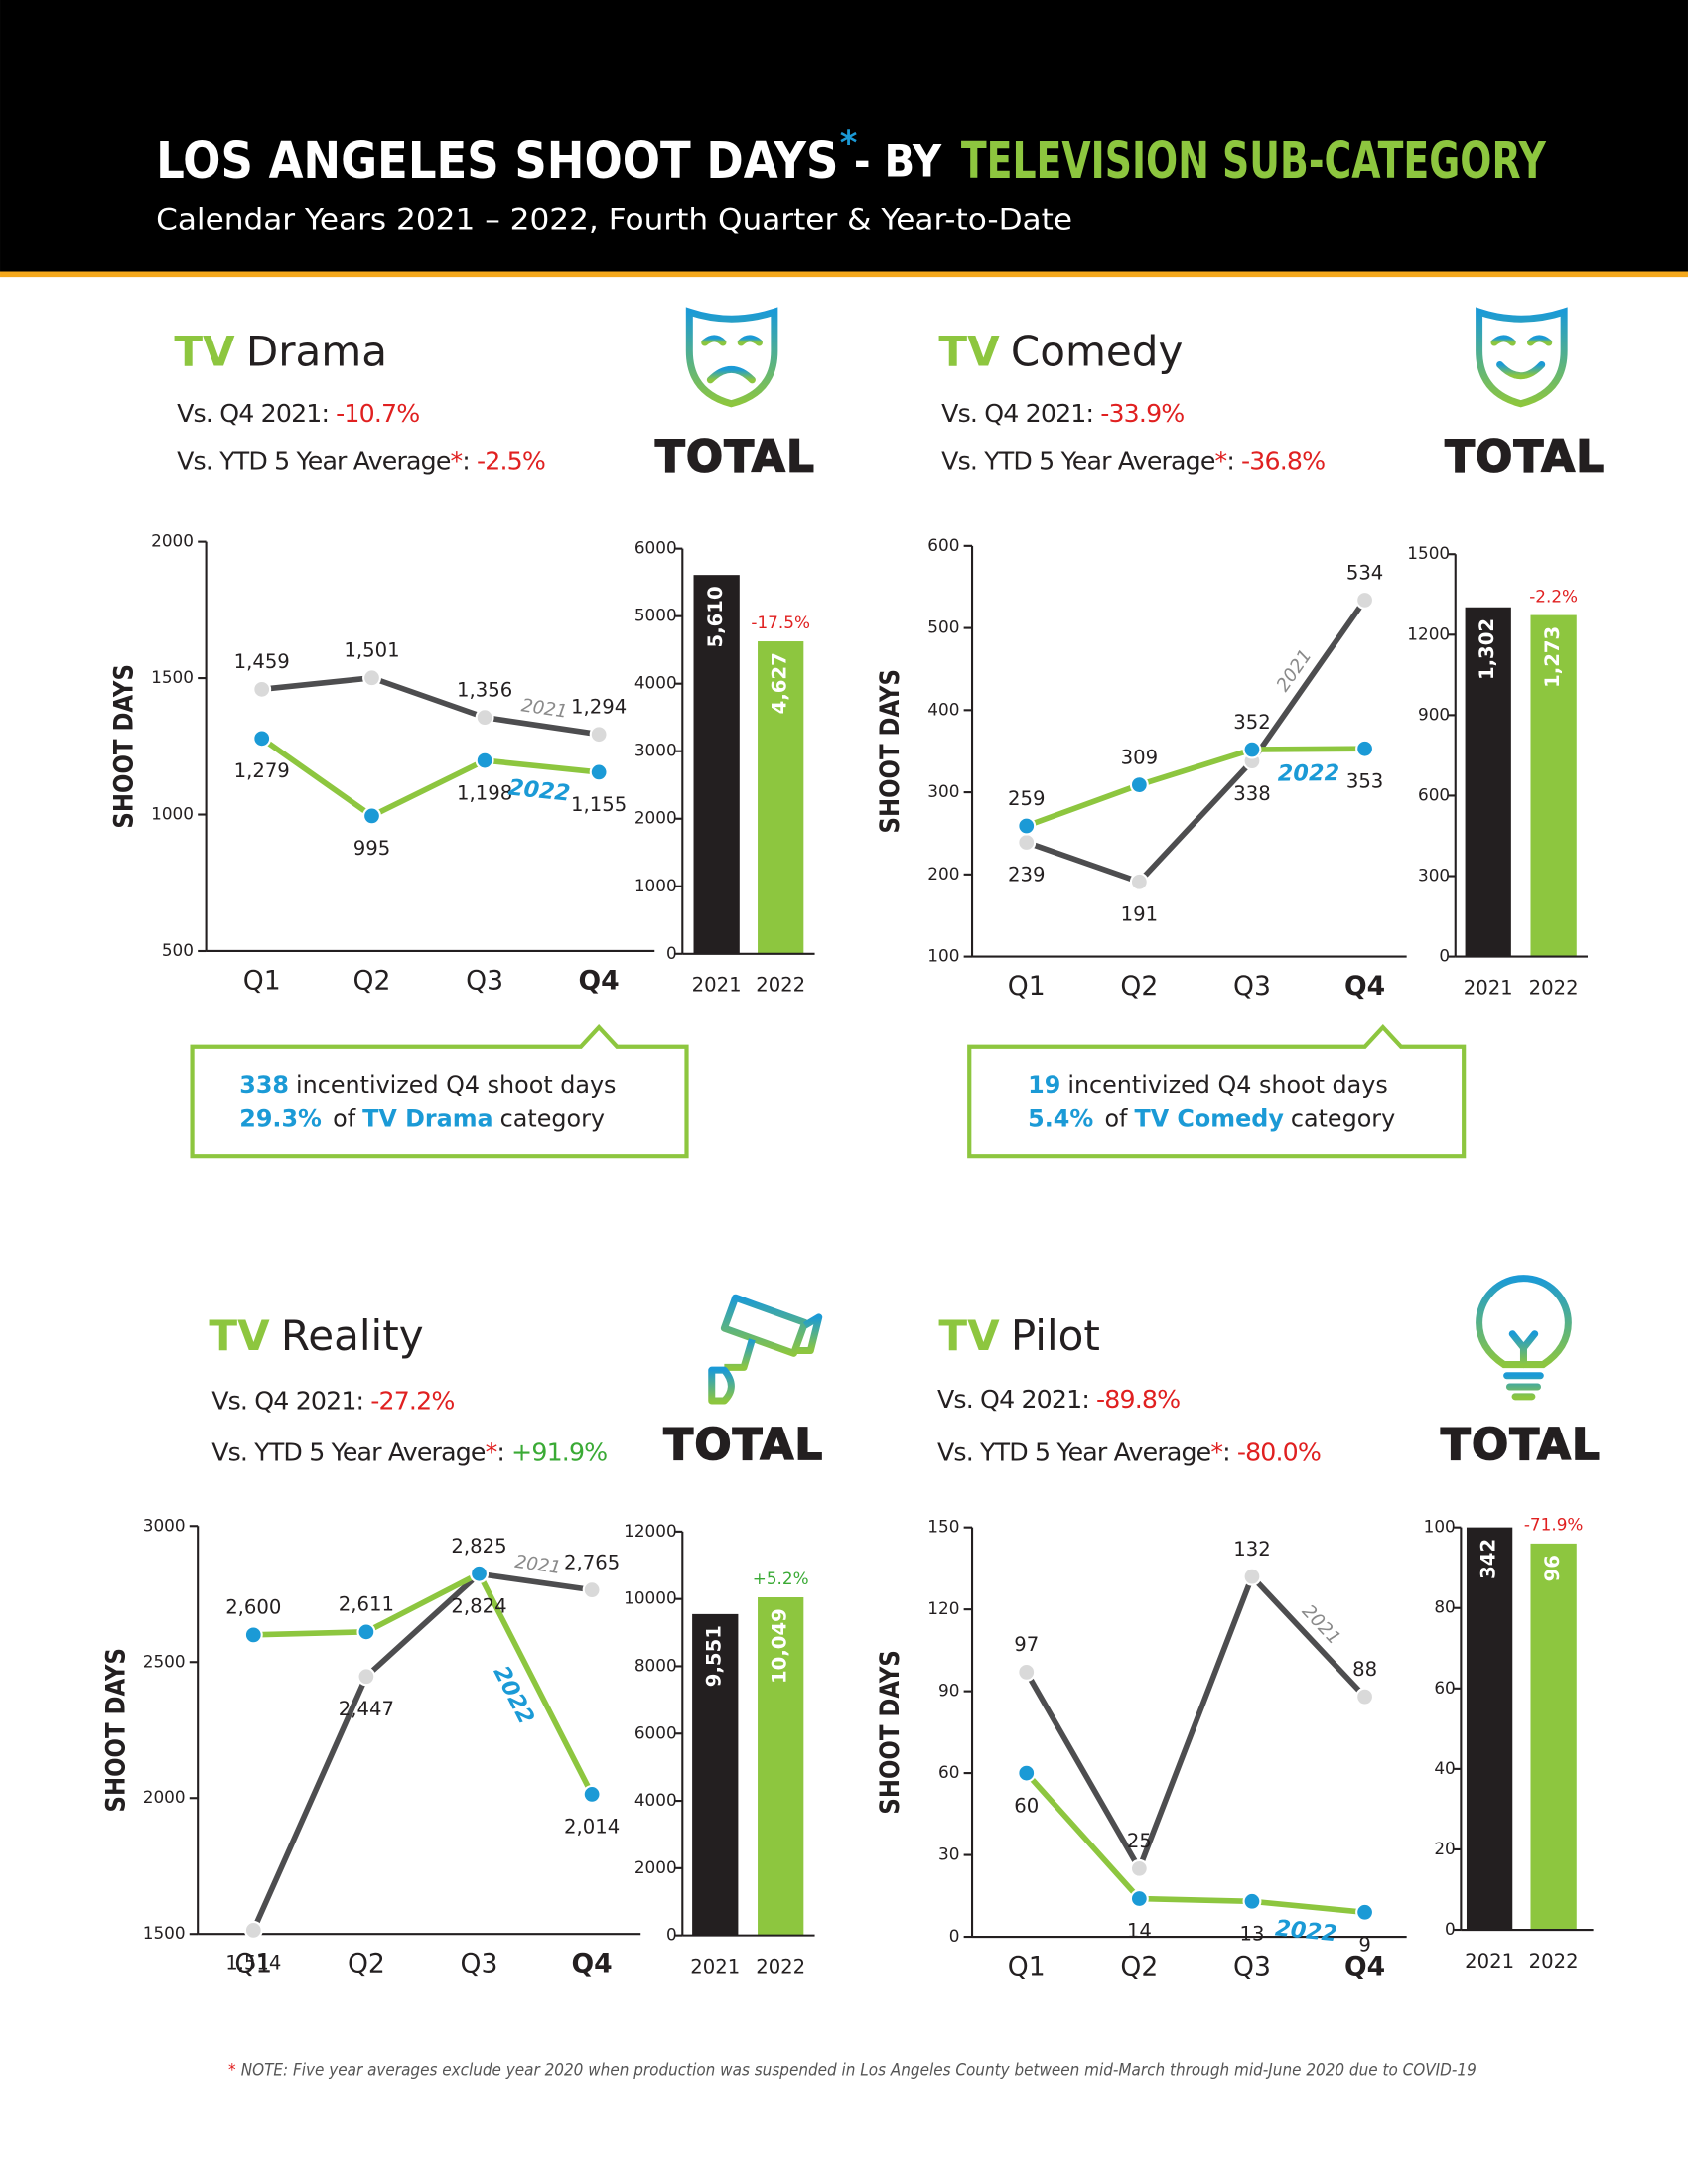 This screenshot has width=1688, height=2184. What do you see at coordinates (592, 1964) in the screenshot?
I see `x-tick-label: Q4` at bounding box center [592, 1964].